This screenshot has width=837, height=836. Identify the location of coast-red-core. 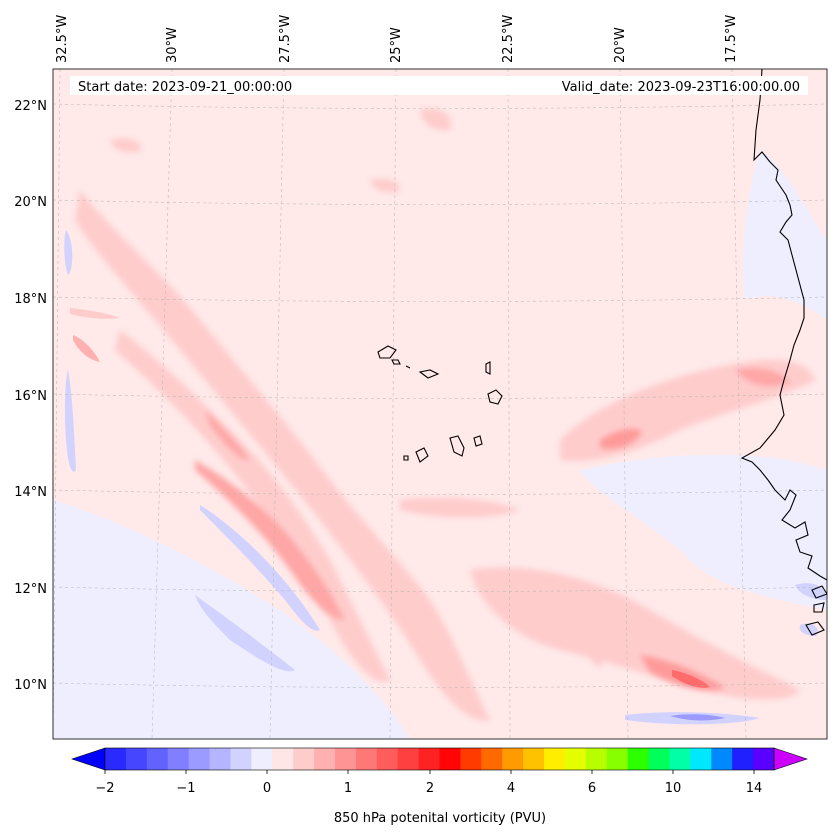
(762, 377).